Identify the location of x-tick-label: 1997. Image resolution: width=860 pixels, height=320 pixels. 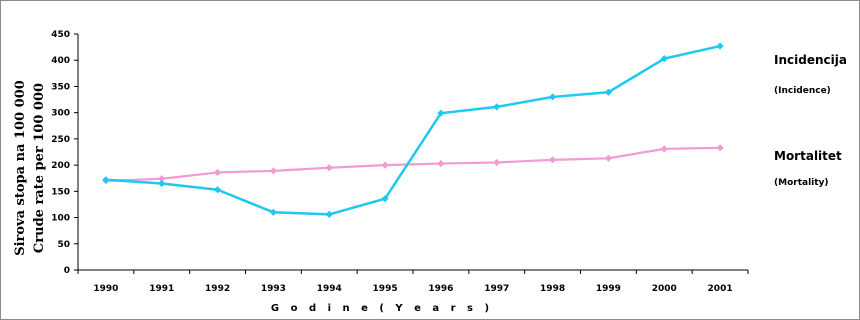
(496, 289).